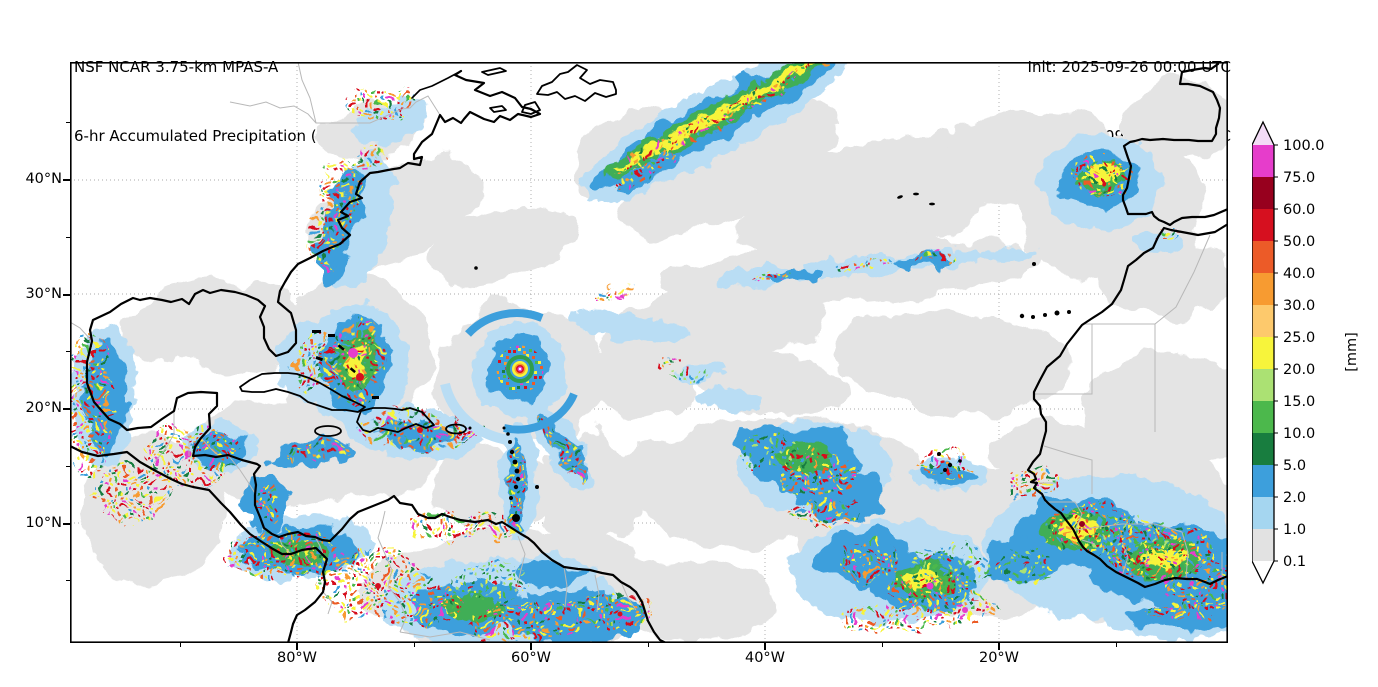 This screenshot has width=1378, height=687. Describe the element at coordinates (1299, 434) in the screenshot. I see `colorbar-tick-label: 10.0` at that location.